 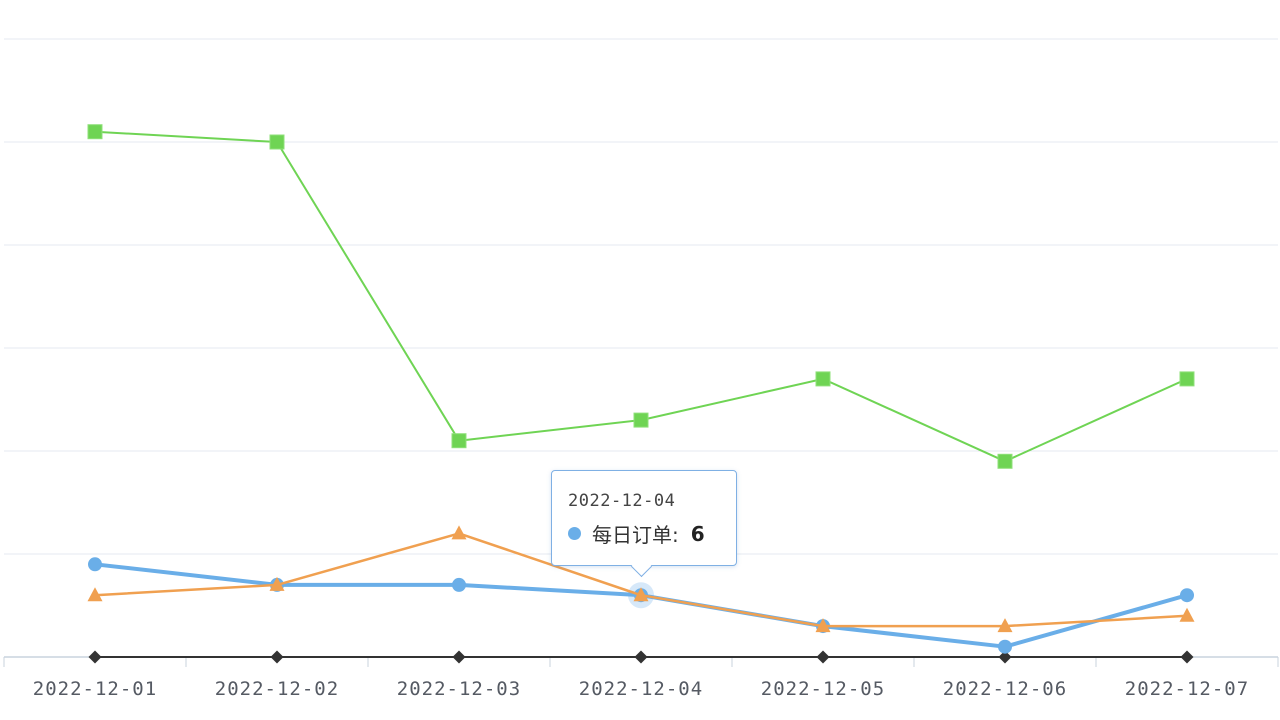 I want to click on x-tick-label: 2022-12-04, so click(x=641, y=689).